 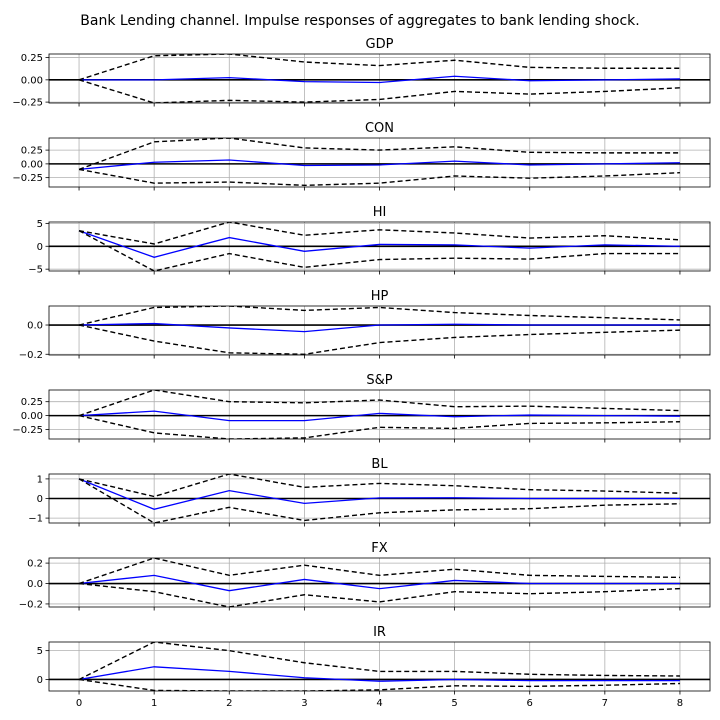 I want to click on panel-ir: IR 0 5 0 1 2 3 4 5 6 7 8, so click(x=374, y=667).